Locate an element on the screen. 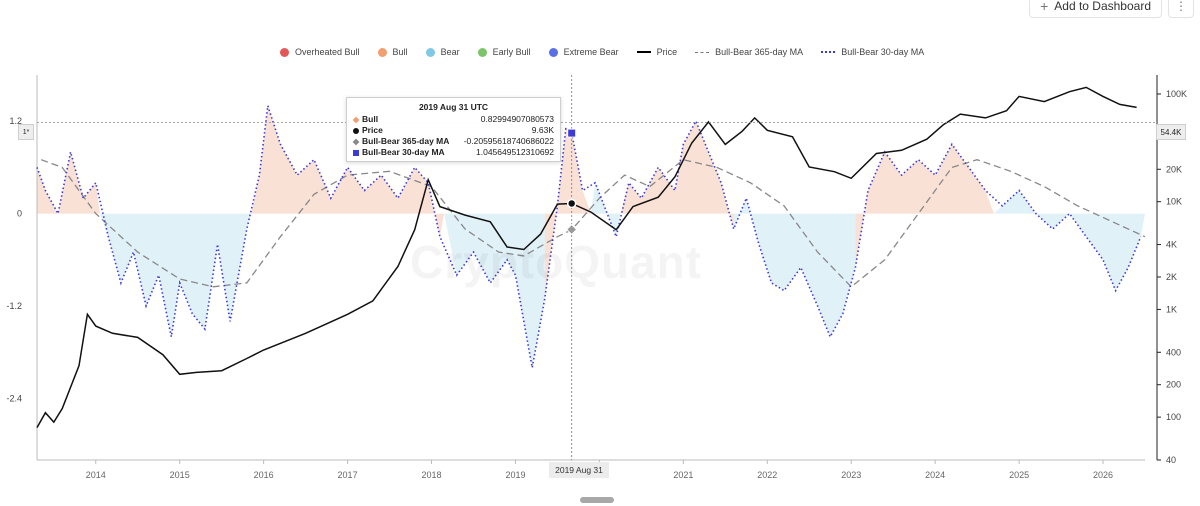 Image resolution: width=1200 pixels, height=506 pixels. legend-item: Extreme Bear is located at coordinates (583, 52).